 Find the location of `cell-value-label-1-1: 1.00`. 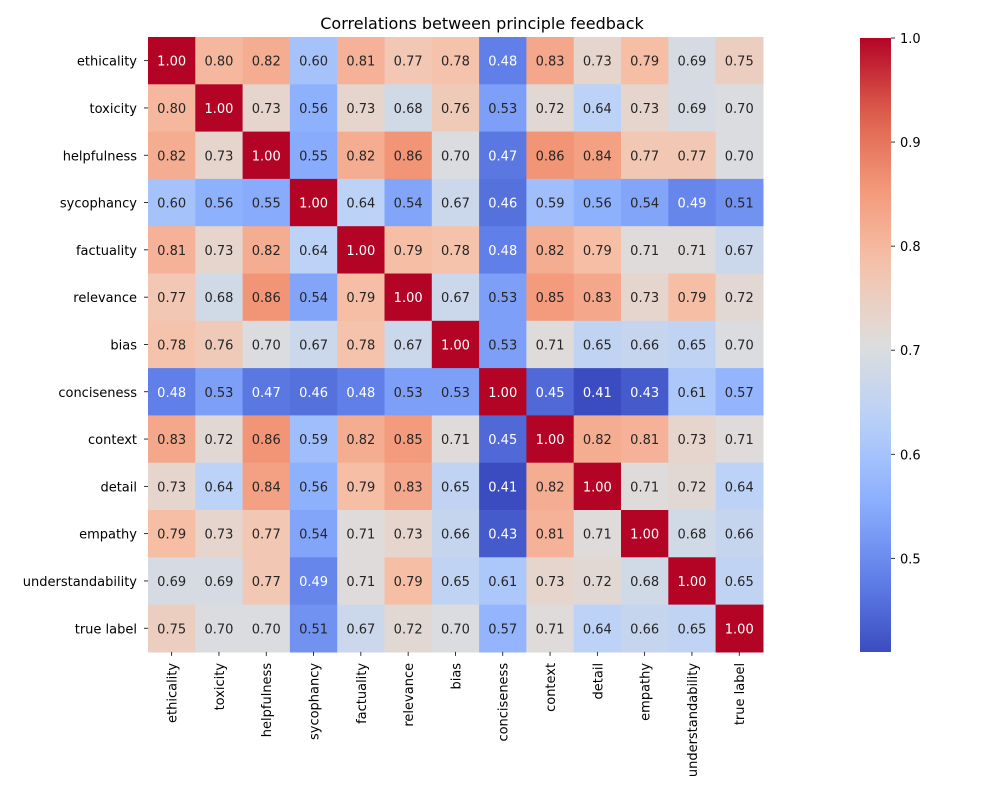

cell-value-label-1-1: 1.00 is located at coordinates (218, 109).